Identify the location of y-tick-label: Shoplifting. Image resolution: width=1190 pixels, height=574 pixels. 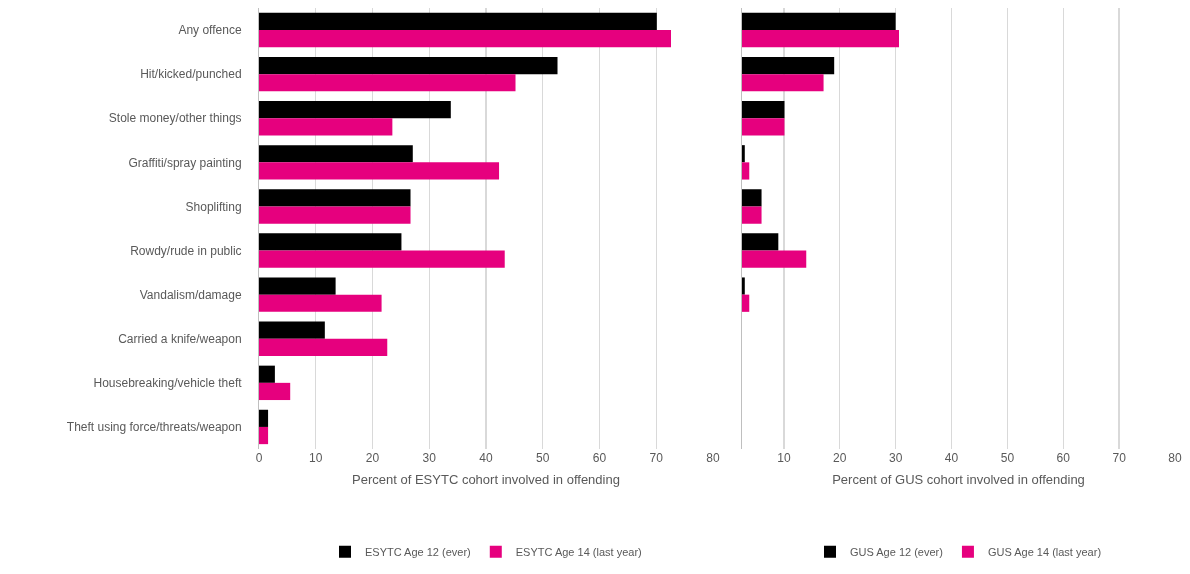
(213, 206).